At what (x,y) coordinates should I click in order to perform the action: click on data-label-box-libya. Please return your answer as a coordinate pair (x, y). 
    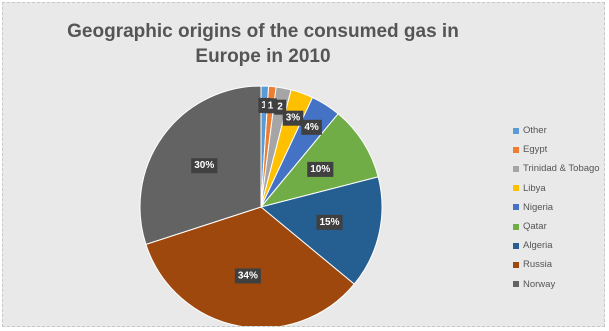
    Looking at the image, I should click on (293, 118).